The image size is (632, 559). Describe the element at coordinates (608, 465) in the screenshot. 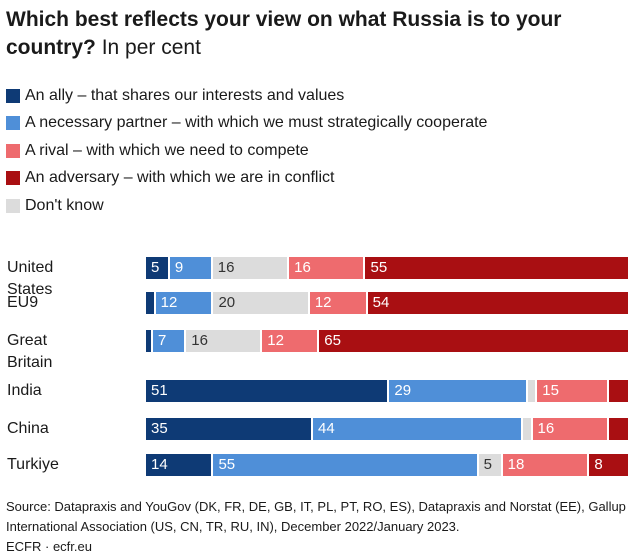

I see `bar-segment-turkiye-4: 8` at that location.